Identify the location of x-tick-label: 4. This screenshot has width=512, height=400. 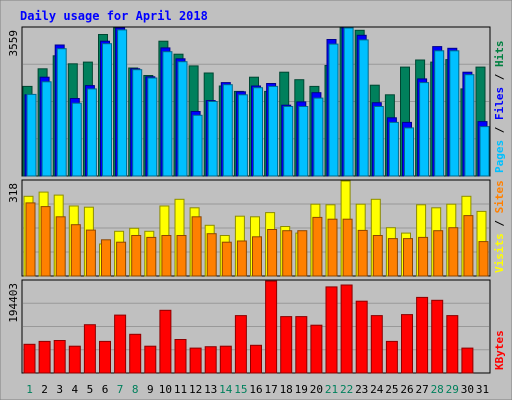
(74, 389).